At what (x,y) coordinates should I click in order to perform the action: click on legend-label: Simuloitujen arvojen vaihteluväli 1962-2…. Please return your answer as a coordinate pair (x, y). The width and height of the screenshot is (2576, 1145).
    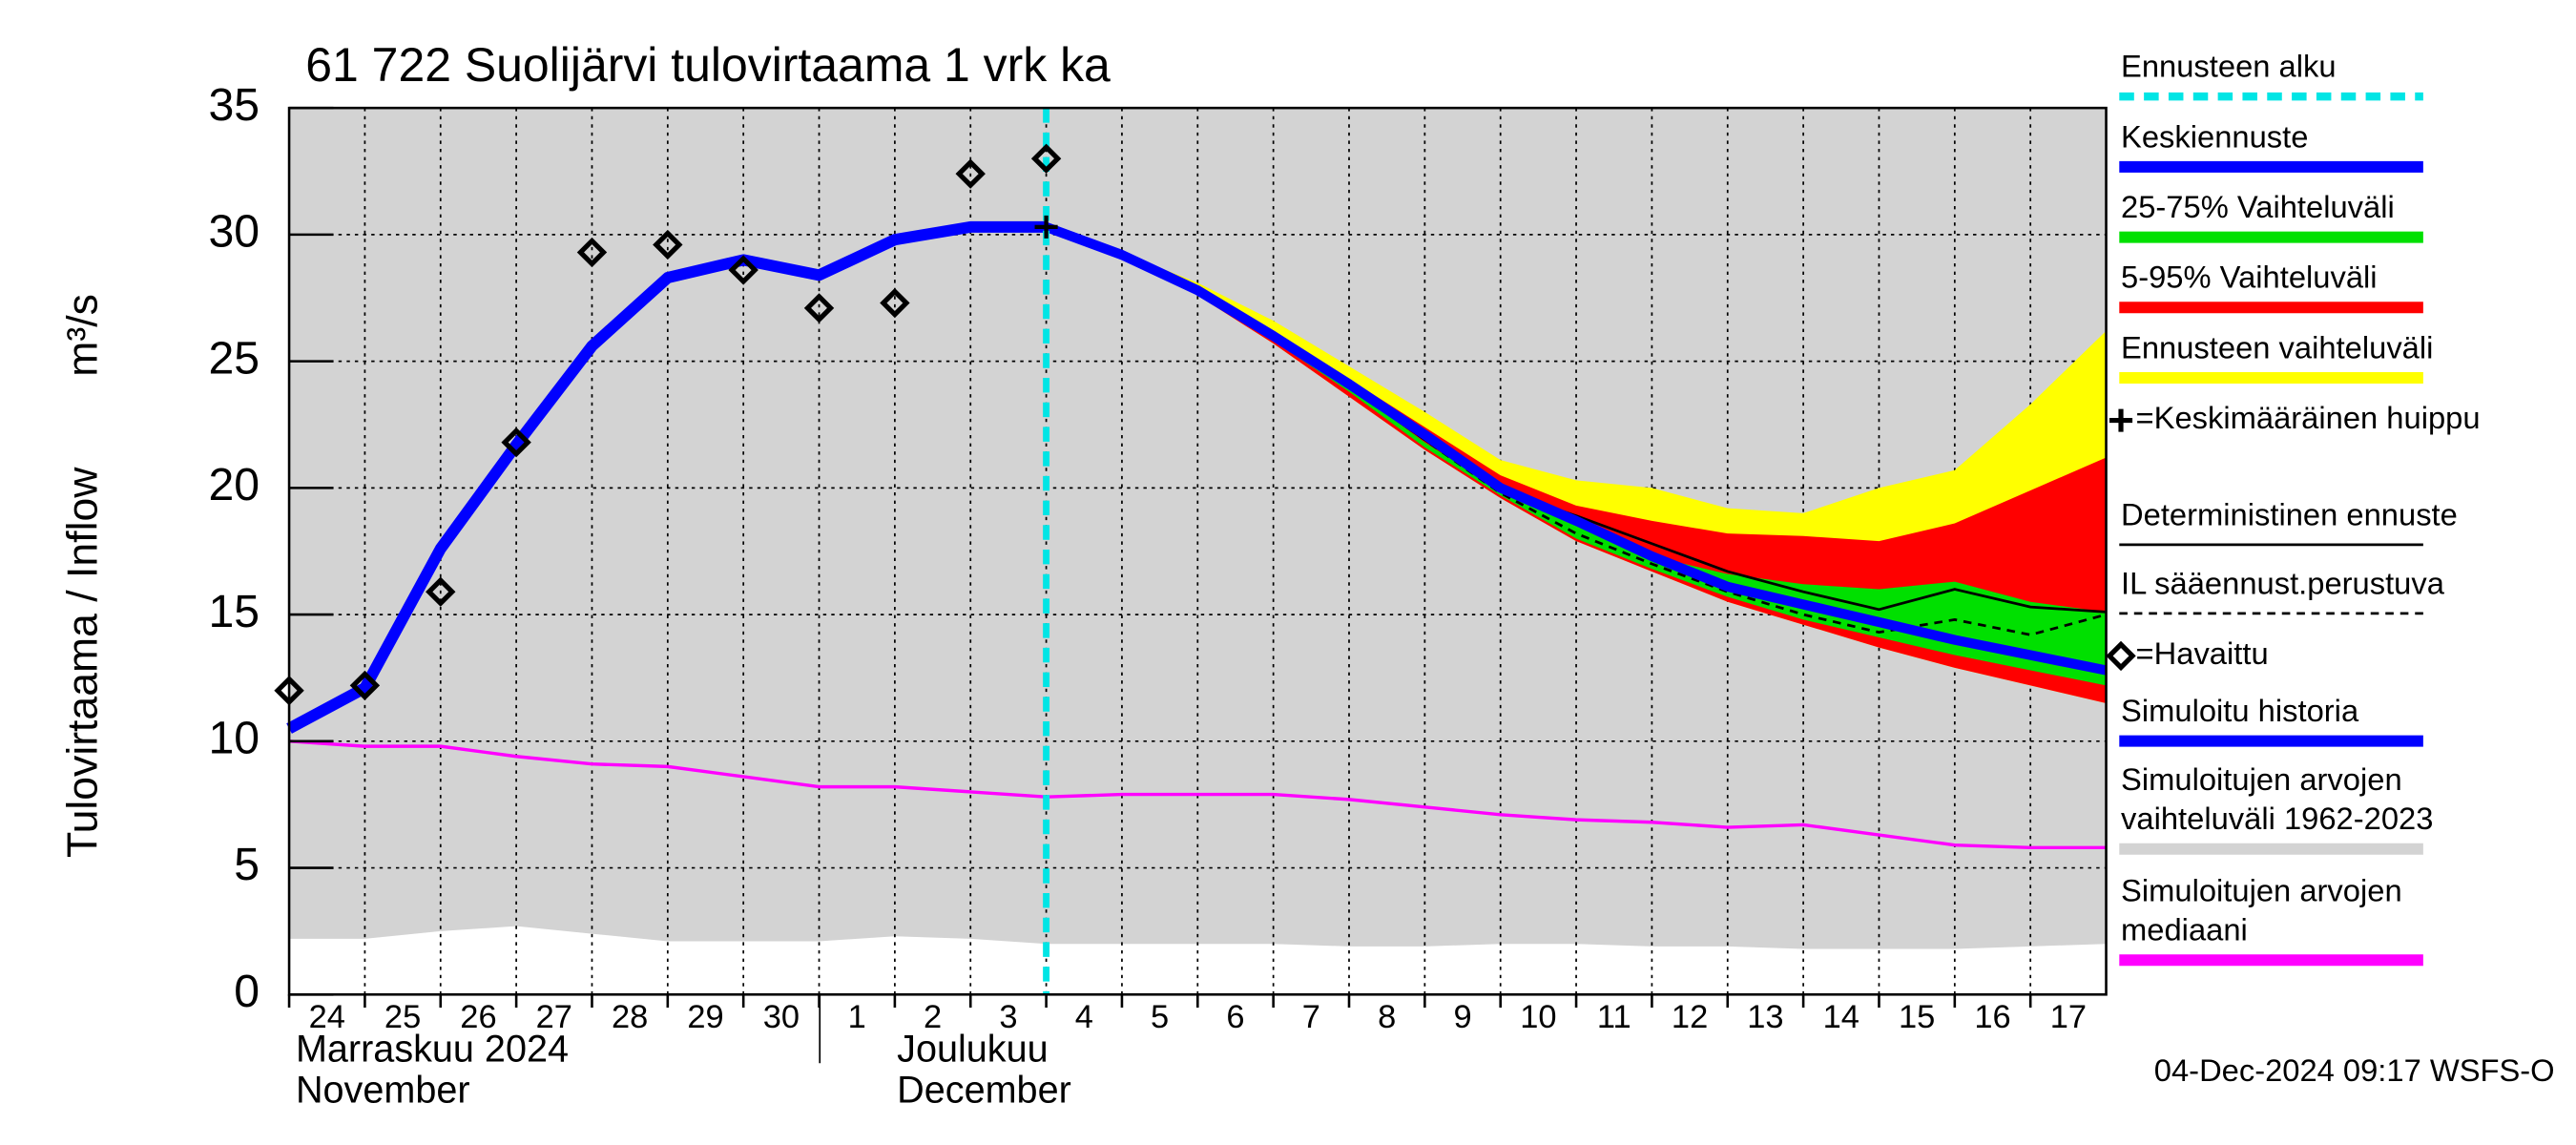
    Looking at the image, I should click on (2277, 801).